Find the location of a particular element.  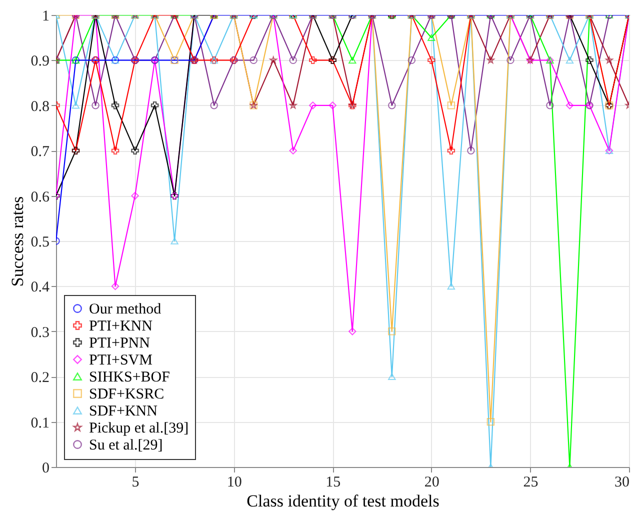

x-axis-title: Class identity of test models is located at coordinates (343, 501).